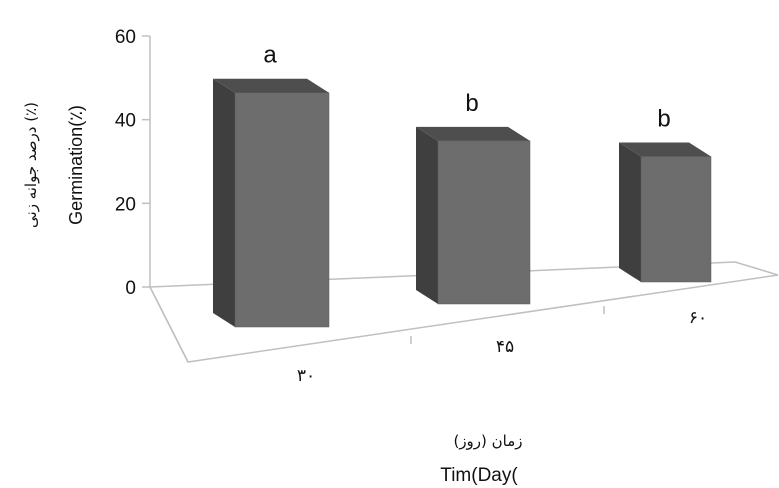 This screenshot has height=488, width=779. I want to click on x-tick-label: ۶۰, so click(698, 318).